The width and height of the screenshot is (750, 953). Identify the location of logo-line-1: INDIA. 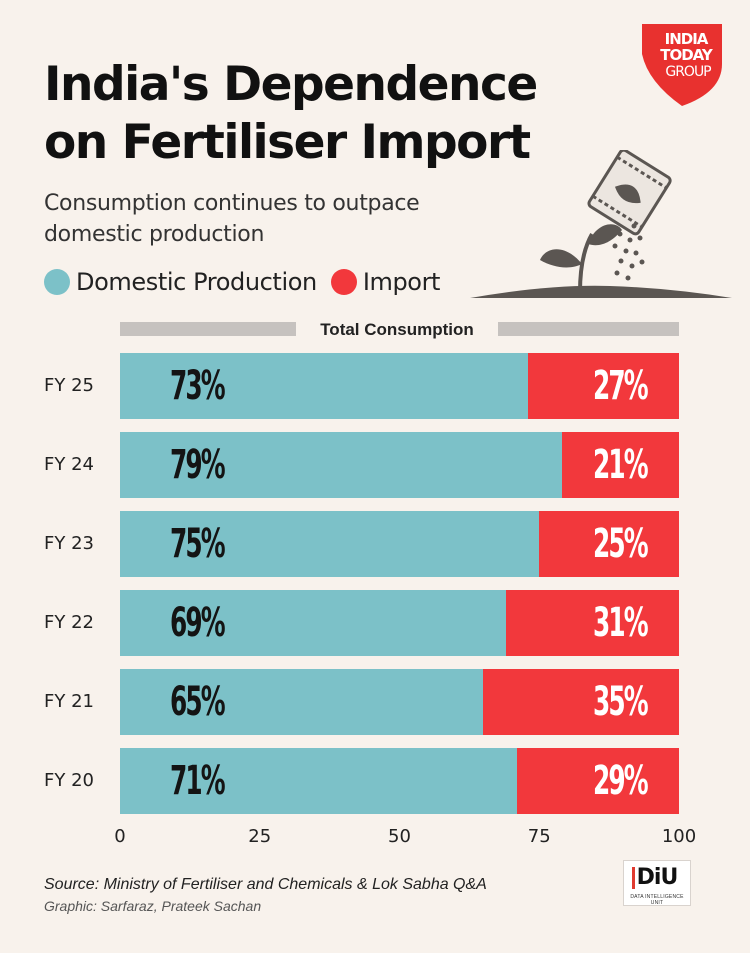
(687, 39).